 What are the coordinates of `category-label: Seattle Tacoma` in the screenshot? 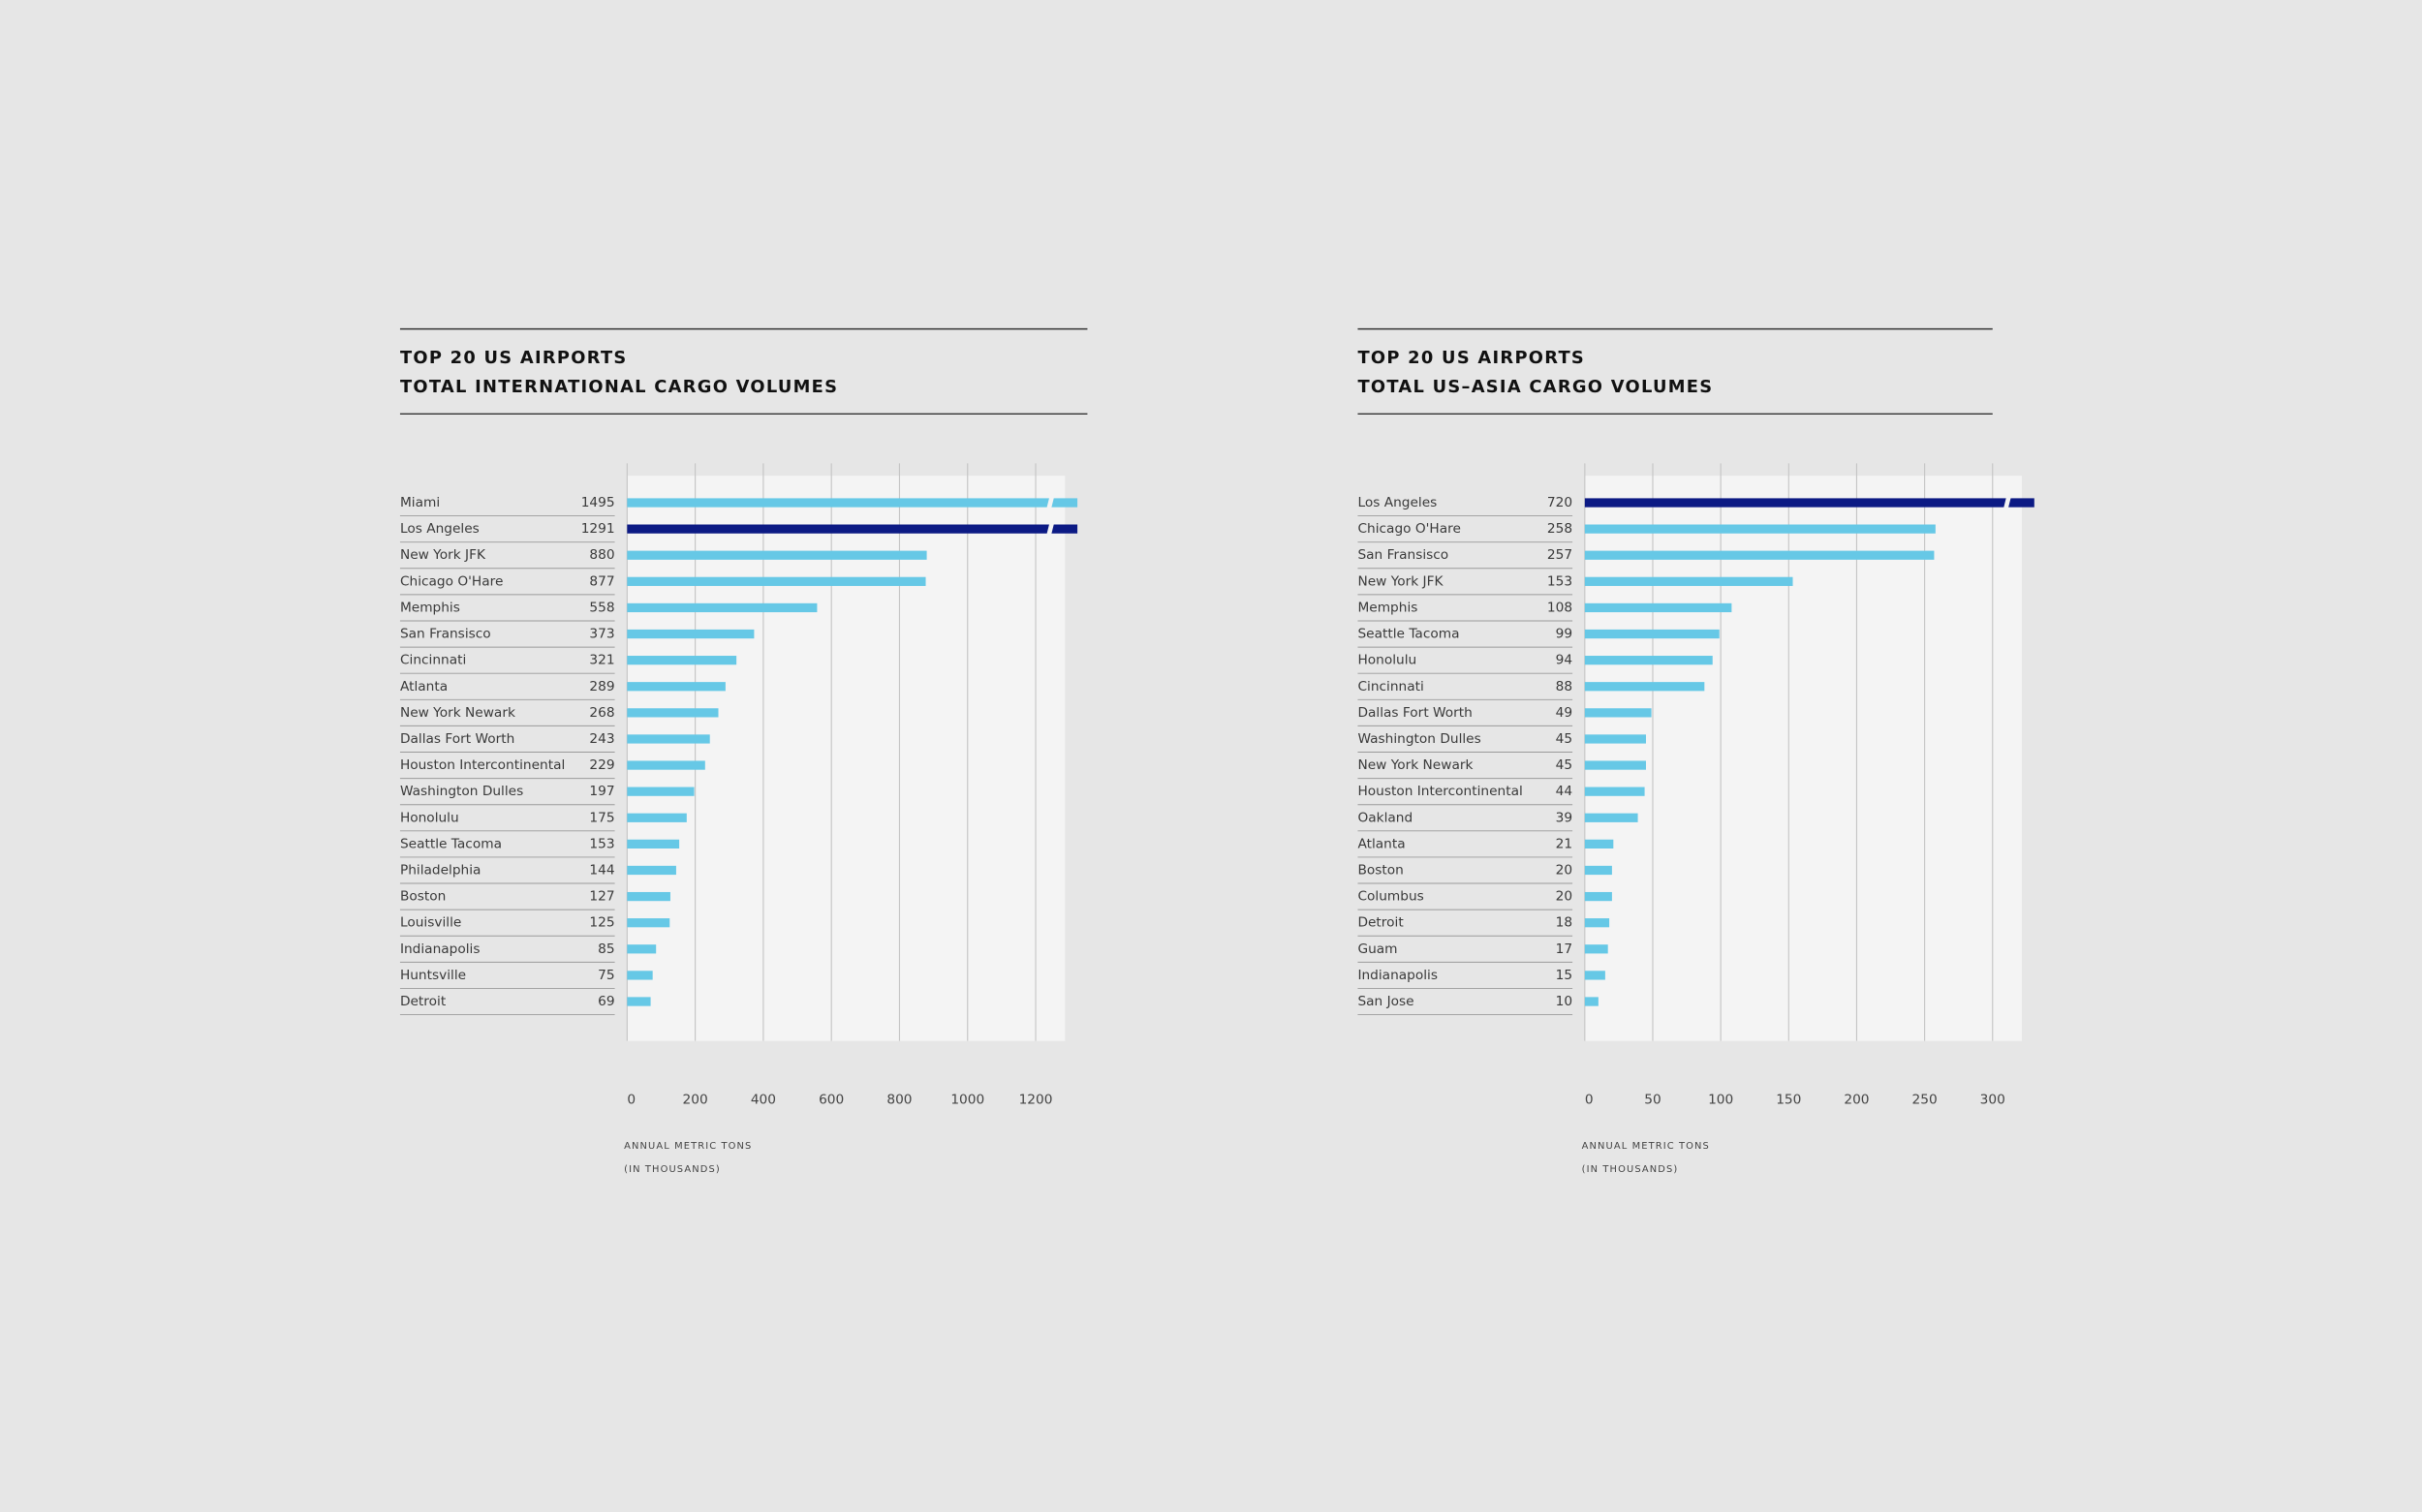 It's located at (1408, 634).